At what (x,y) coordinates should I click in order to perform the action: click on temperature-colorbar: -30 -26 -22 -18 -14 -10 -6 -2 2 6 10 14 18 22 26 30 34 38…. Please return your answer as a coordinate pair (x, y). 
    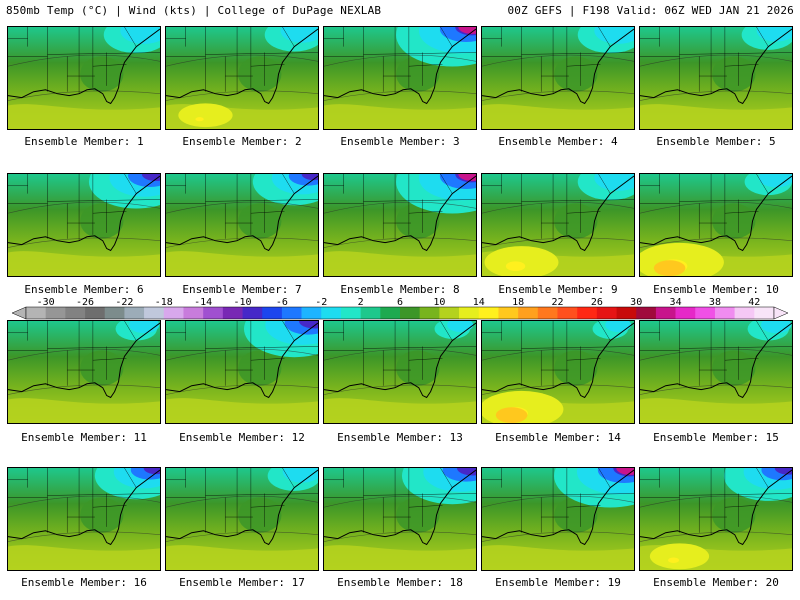
    Looking at the image, I should click on (400, 308).